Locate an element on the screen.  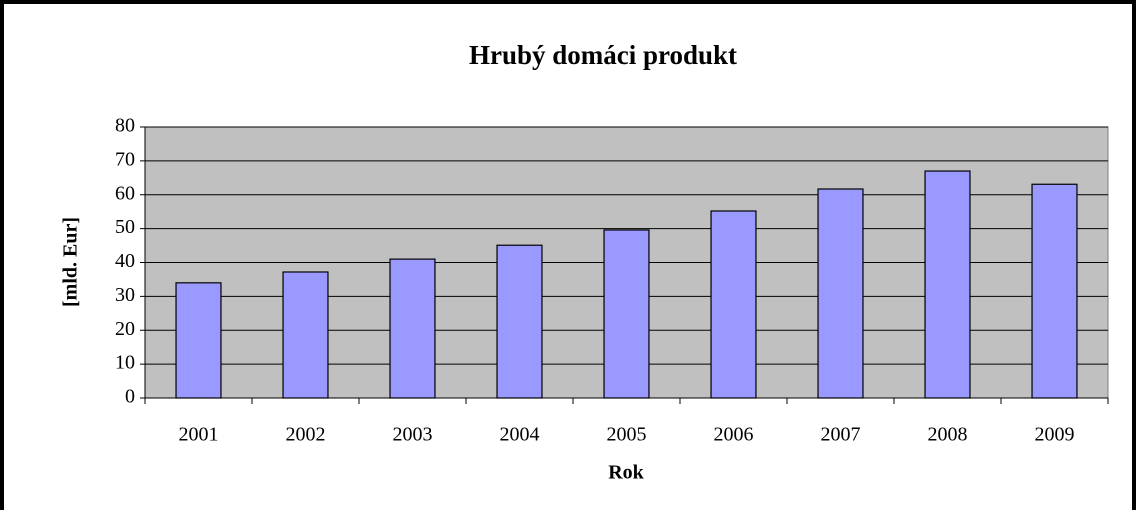
y-tick-label: 70 is located at coordinates (125, 159).